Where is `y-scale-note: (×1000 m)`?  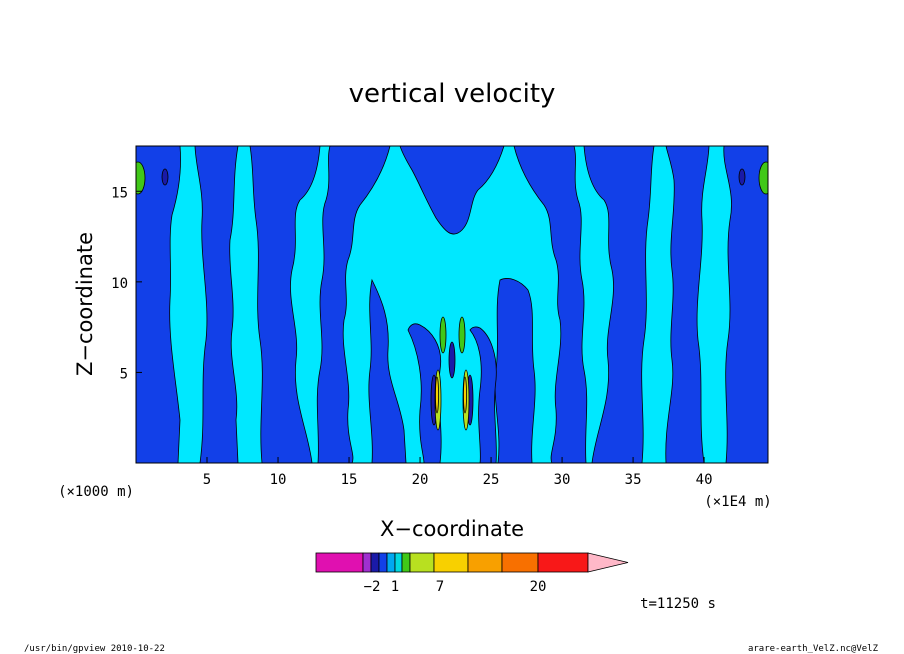 y-scale-note: (×1000 m) is located at coordinates (96, 492).